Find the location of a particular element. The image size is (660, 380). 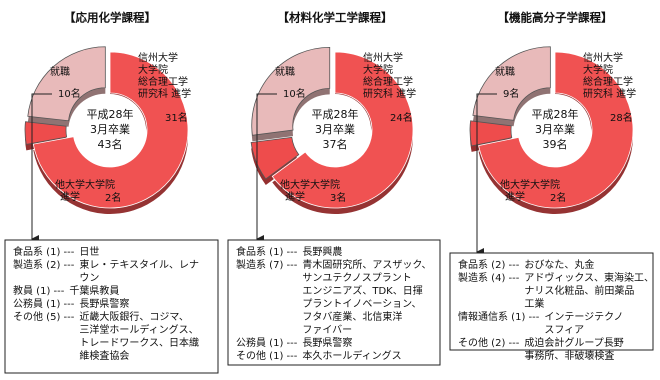

employer-names: フタバ産業、北信東洋 is located at coordinates (352, 316).